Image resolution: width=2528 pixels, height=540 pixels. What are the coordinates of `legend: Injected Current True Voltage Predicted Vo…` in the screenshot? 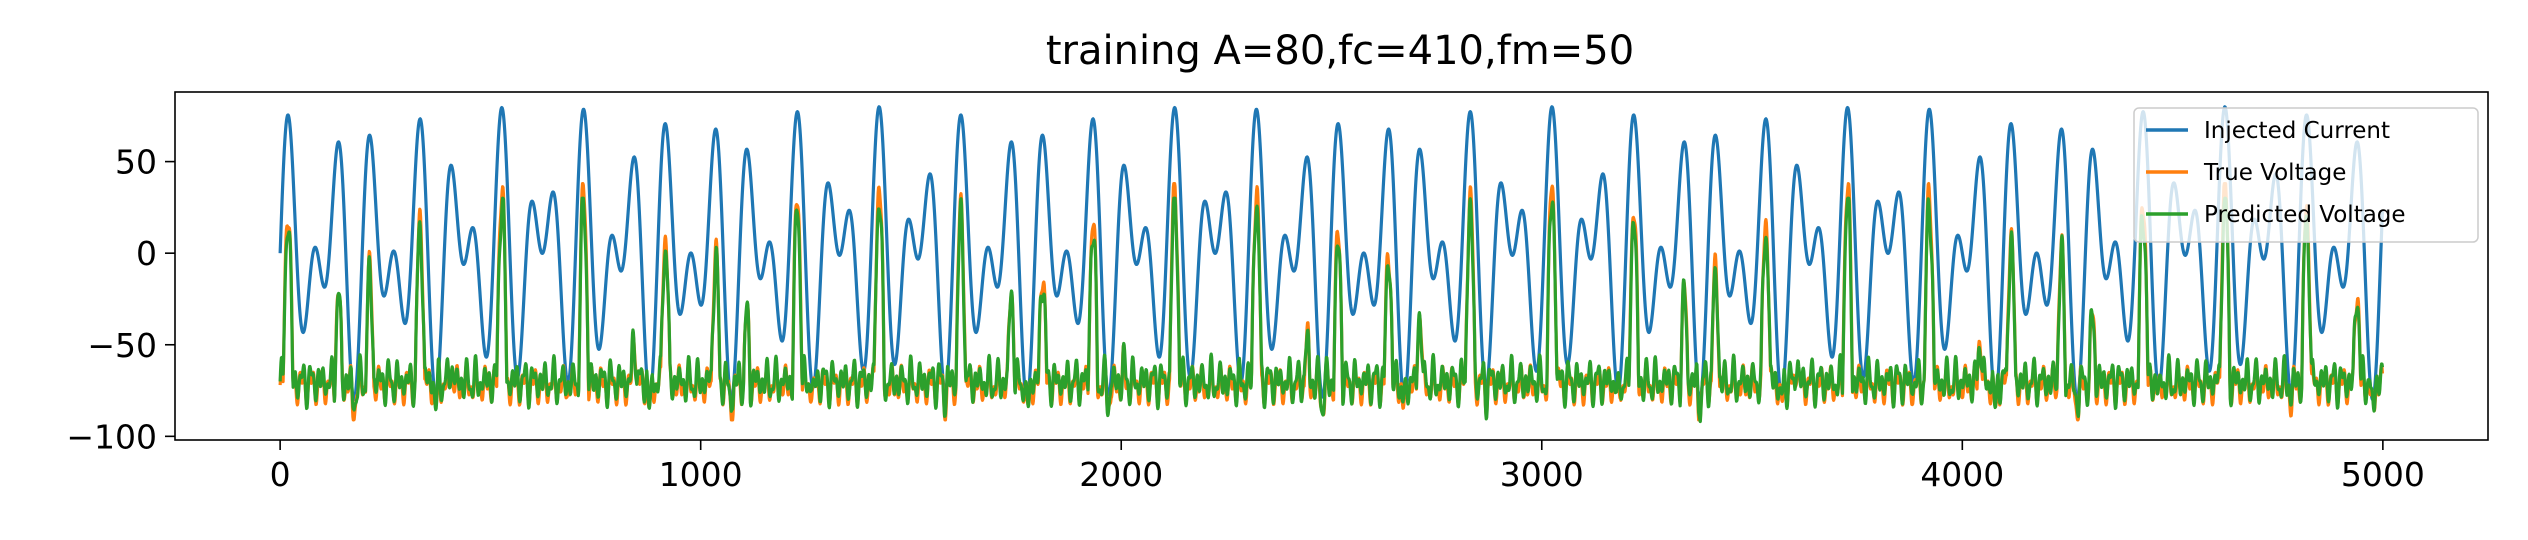 It's located at (2306, 175).